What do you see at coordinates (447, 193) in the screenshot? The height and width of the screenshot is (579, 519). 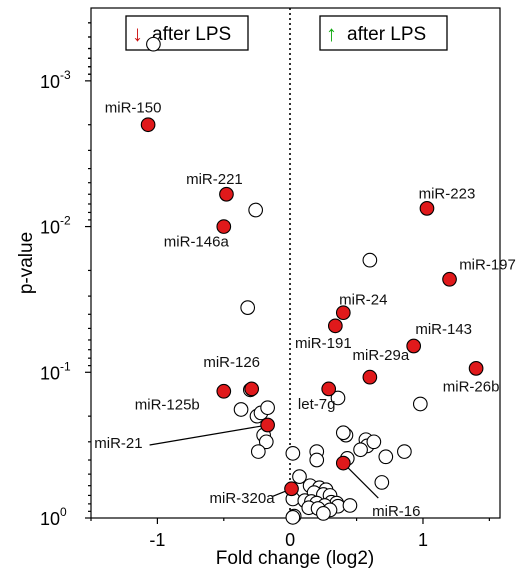 I see `mirna-label: miR-223` at bounding box center [447, 193].